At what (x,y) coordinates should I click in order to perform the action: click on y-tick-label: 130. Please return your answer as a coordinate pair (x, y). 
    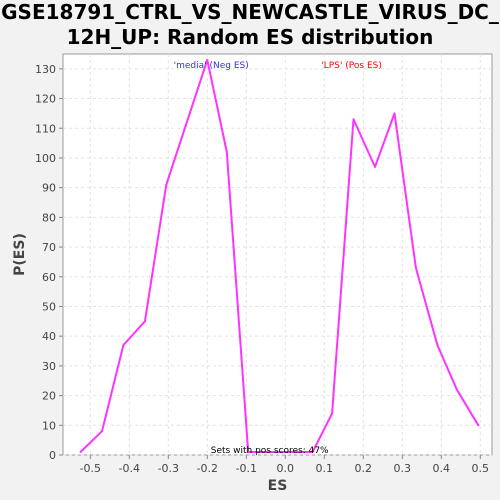
    Looking at the image, I should click on (45, 69).